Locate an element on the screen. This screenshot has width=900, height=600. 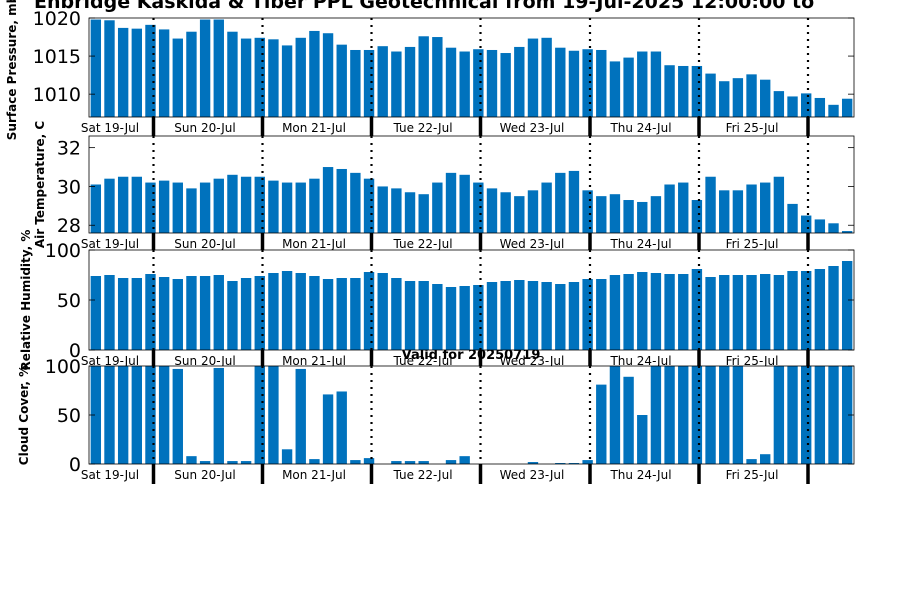
x-tick-label: Fri 25-Jul is located at coordinates (752, 475).